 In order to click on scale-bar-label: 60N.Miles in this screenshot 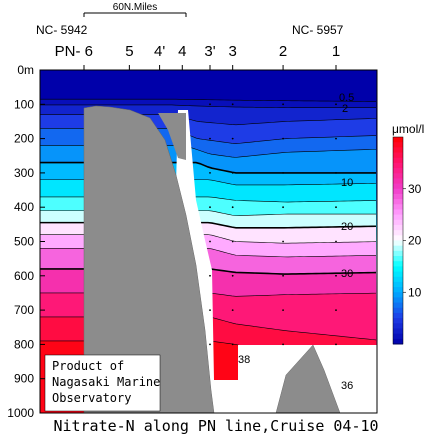, I will do `click(135, 7)`.